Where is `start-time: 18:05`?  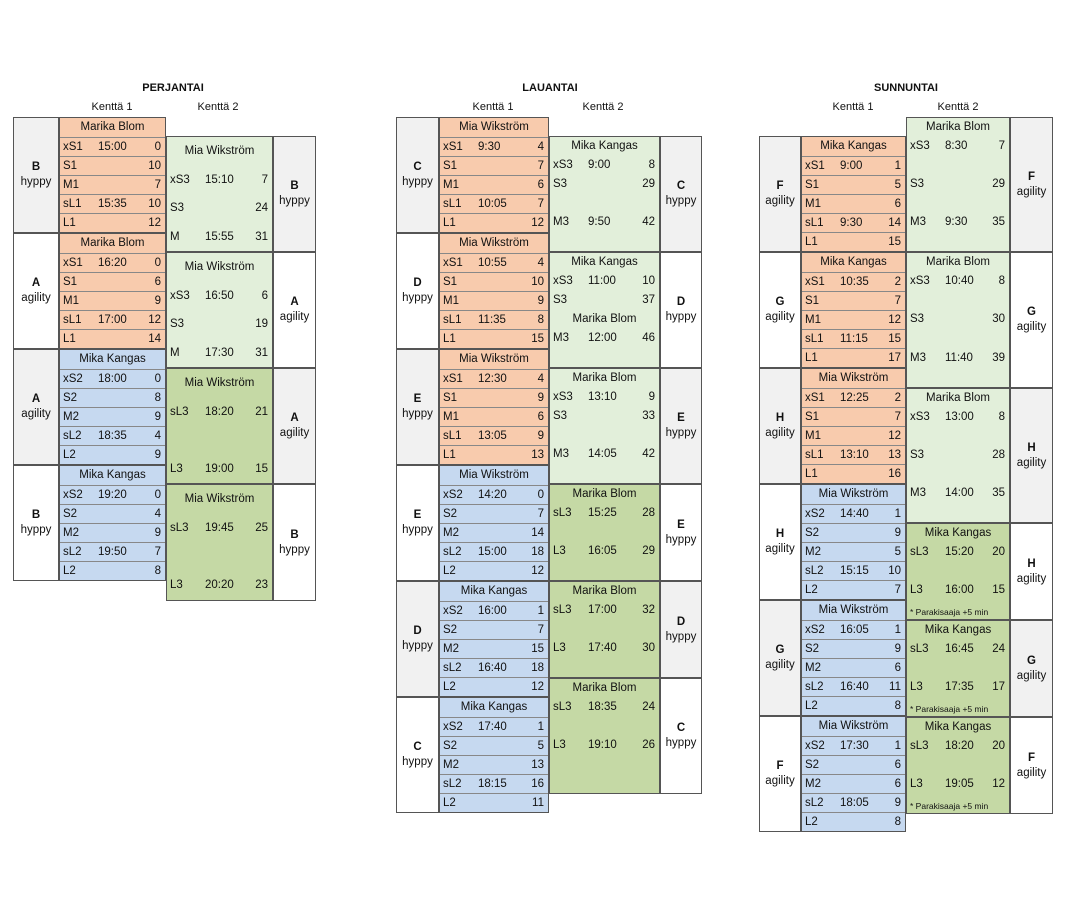
start-time: 18:05 is located at coordinates (854, 803).